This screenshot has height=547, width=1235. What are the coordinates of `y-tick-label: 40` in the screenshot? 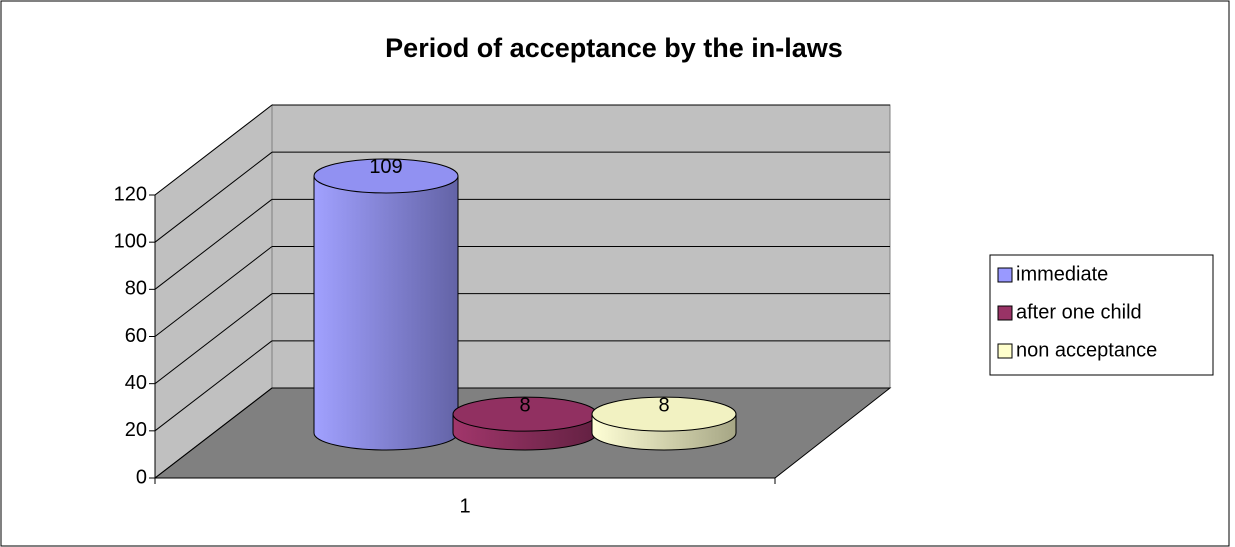 It's located at (136, 383).